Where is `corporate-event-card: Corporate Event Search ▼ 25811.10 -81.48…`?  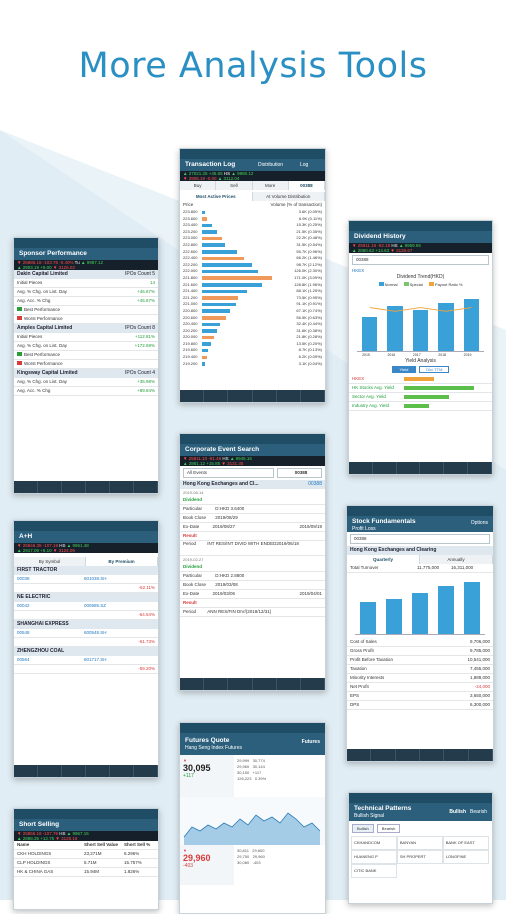
corporate-event-card: Corporate Event Search ▼ 25811.10 -81.48… is located at coordinates (252, 562).